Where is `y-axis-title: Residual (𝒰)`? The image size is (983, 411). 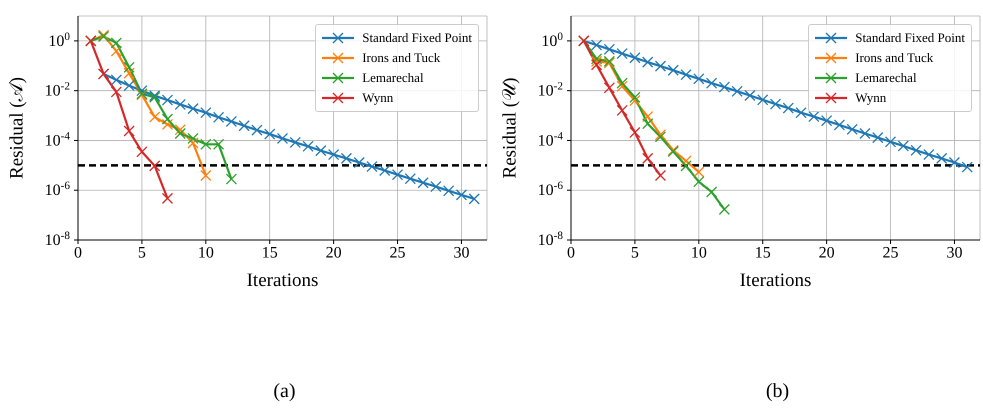
y-axis-title: Residual (𝒰) is located at coordinates (510, 128).